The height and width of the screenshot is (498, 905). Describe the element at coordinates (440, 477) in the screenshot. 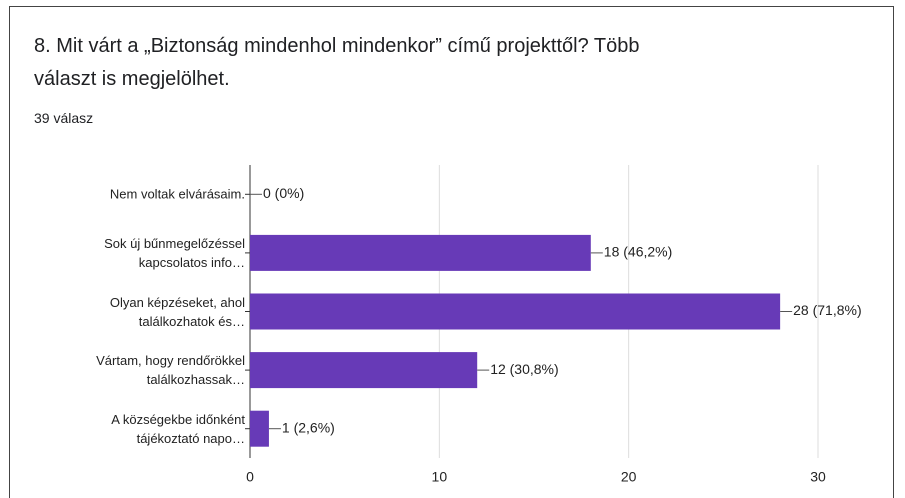

I see `x-tick-label: 10` at that location.